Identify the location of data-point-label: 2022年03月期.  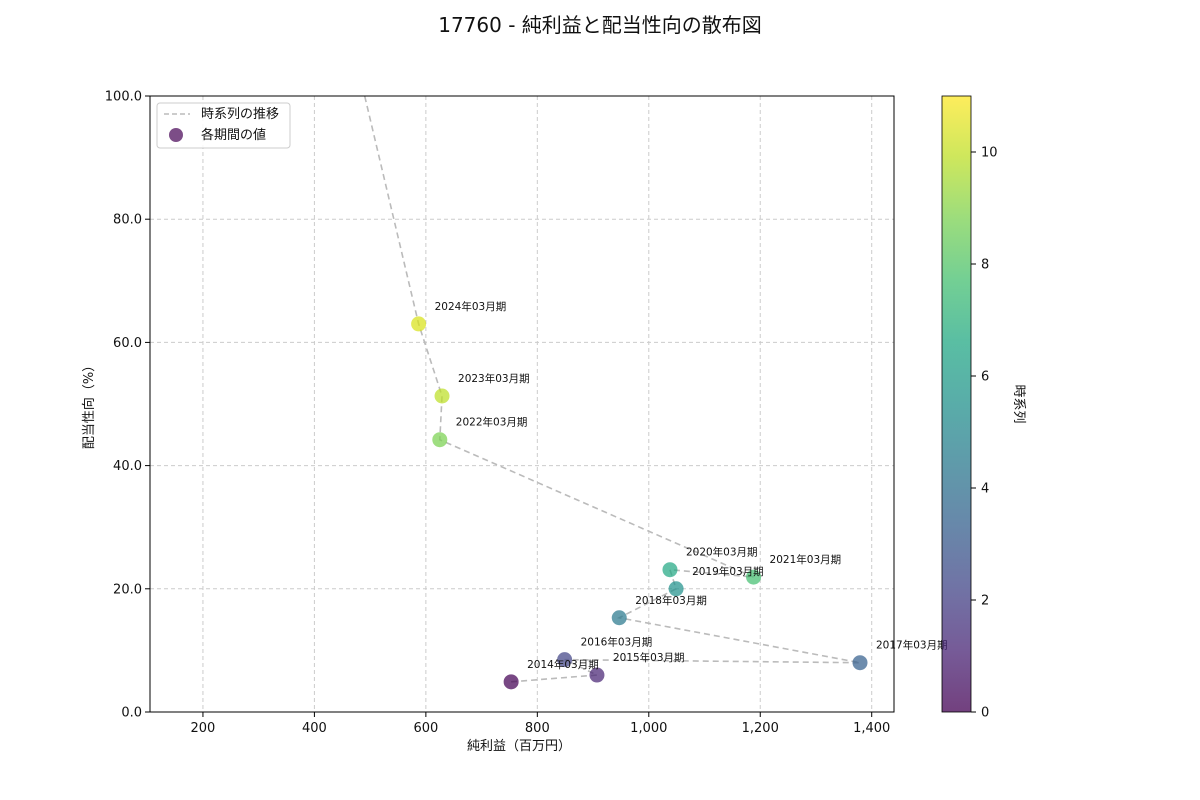
(492, 422).